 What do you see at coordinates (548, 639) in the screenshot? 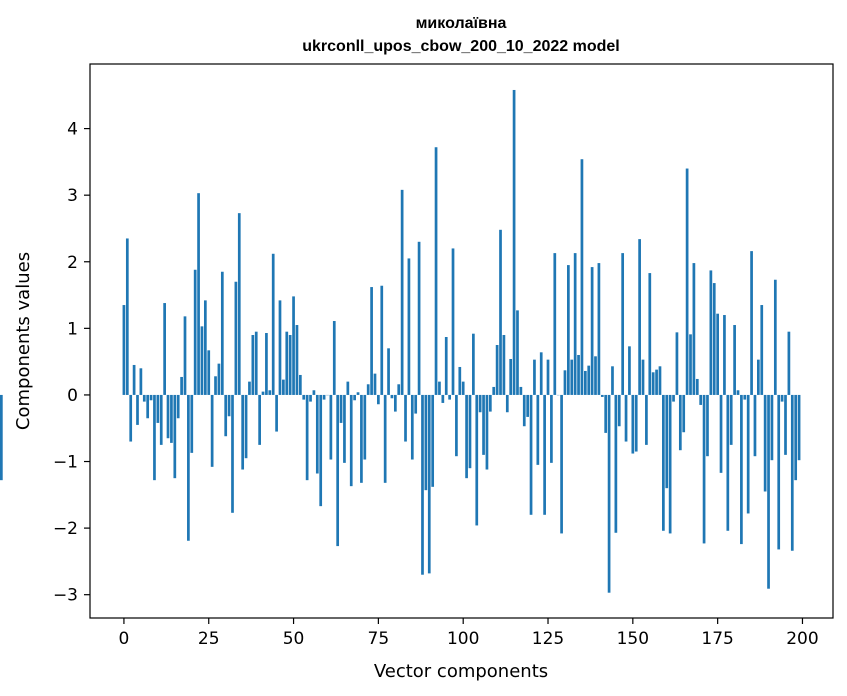
I see `x-tick-label: 125` at bounding box center [548, 639].